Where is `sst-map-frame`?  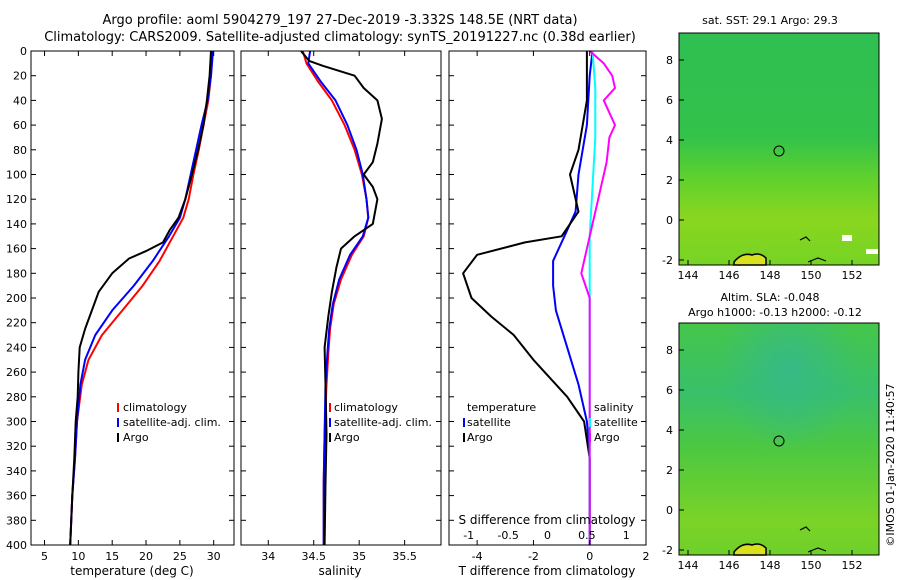
sst-map-frame is located at coordinates (779, 149).